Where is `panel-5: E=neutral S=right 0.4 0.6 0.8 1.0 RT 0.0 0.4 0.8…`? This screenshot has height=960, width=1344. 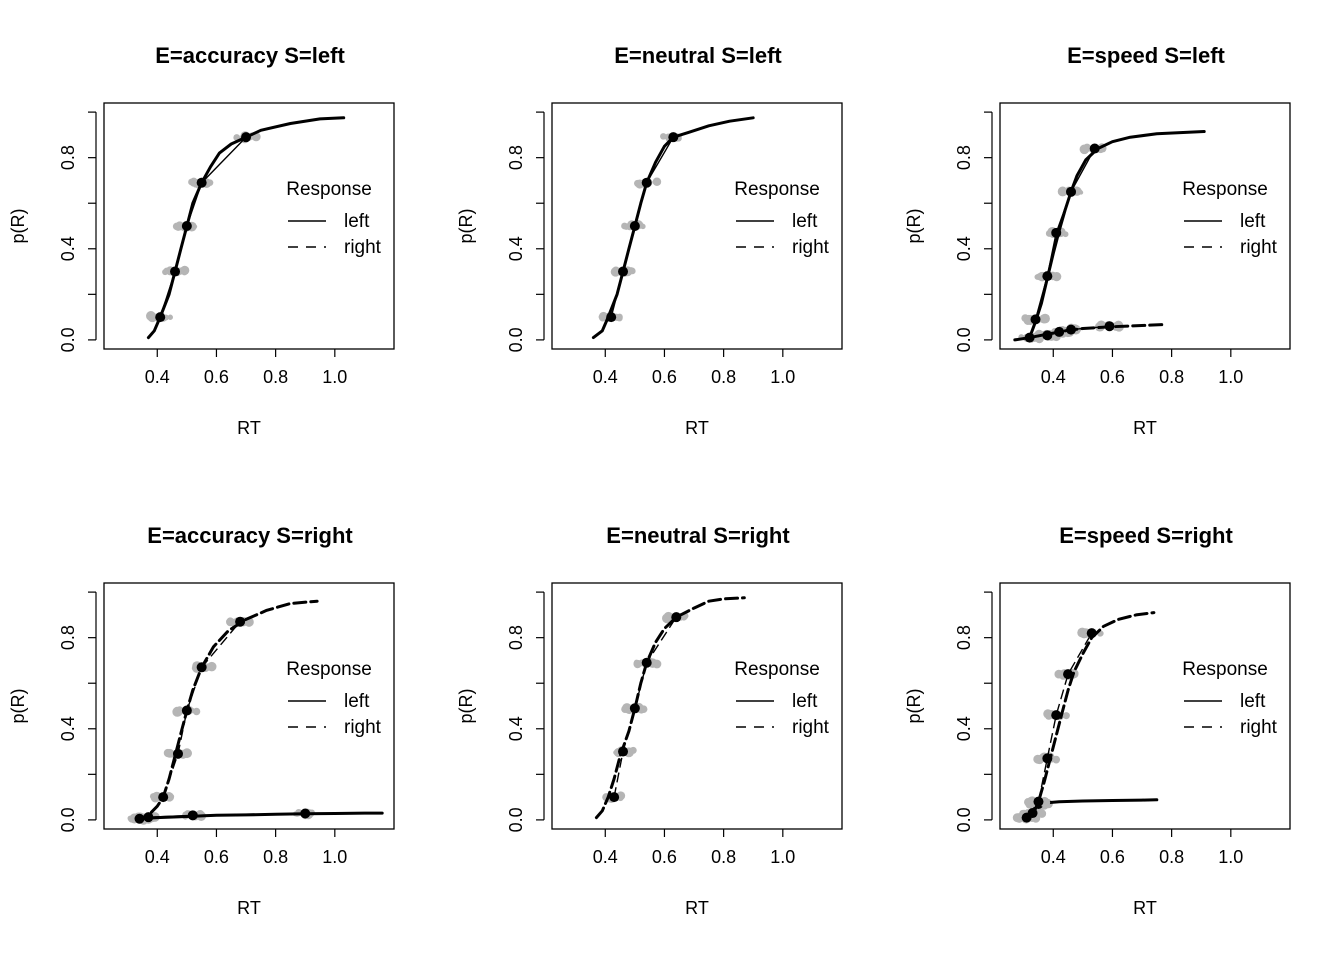 panel-5: E=neutral S=right 0.4 0.6 0.8 1.0 RT 0.0 0.4 0.8… is located at coordinates (649, 720).